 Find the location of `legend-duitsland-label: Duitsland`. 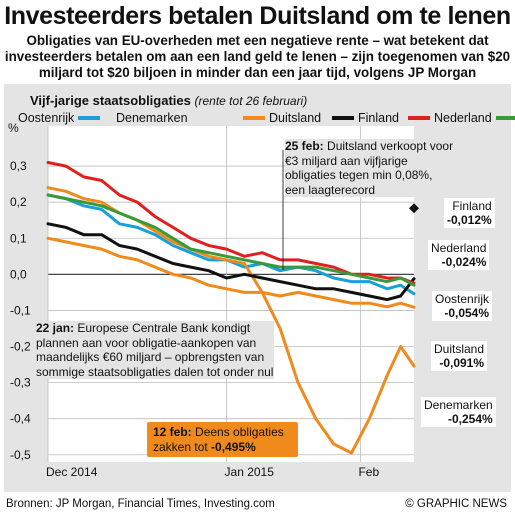

legend-duitsland-label: Duitsland is located at coordinates (295, 118).